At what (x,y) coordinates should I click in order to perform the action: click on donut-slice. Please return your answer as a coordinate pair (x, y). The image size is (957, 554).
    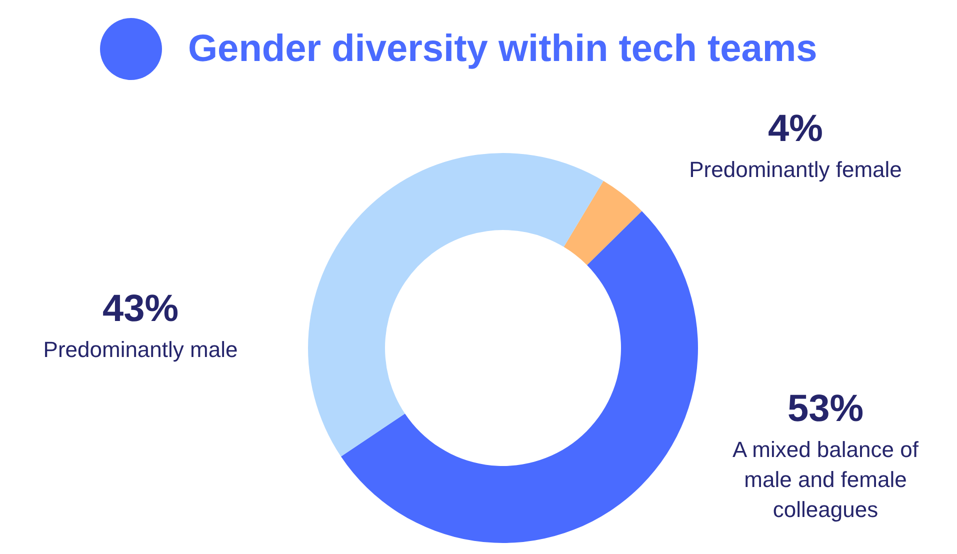
    Looking at the image, I should click on (603, 223).